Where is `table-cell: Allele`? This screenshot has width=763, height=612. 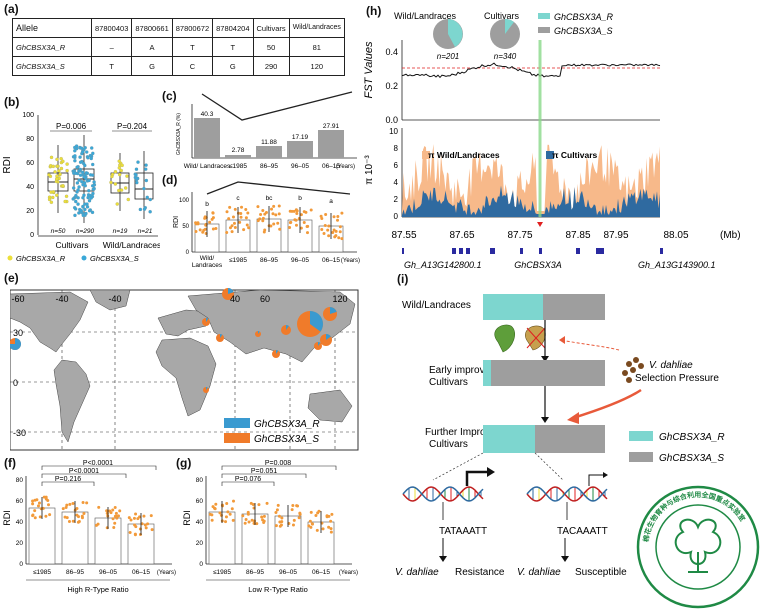 table-cell: Allele is located at coordinates (52, 28).